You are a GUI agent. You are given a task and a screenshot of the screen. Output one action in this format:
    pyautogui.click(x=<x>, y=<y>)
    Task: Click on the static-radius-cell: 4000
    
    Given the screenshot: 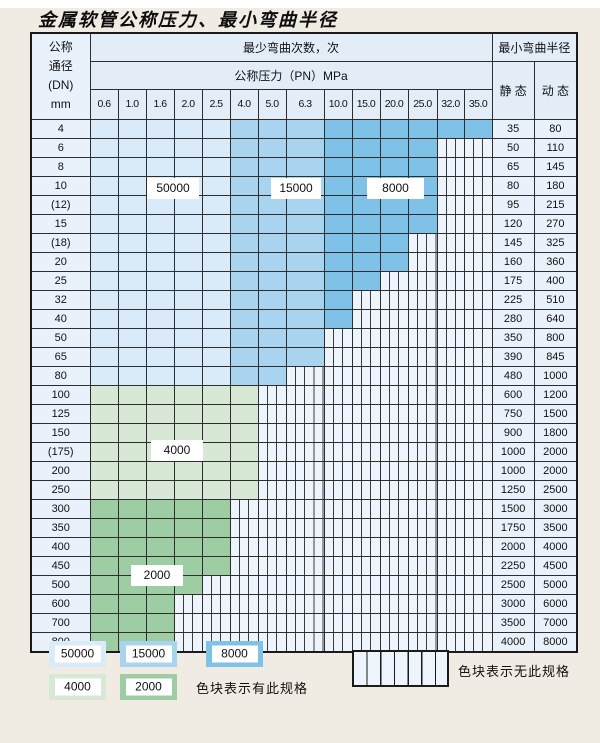 What is the action you would take?
    pyautogui.click(x=513, y=641)
    